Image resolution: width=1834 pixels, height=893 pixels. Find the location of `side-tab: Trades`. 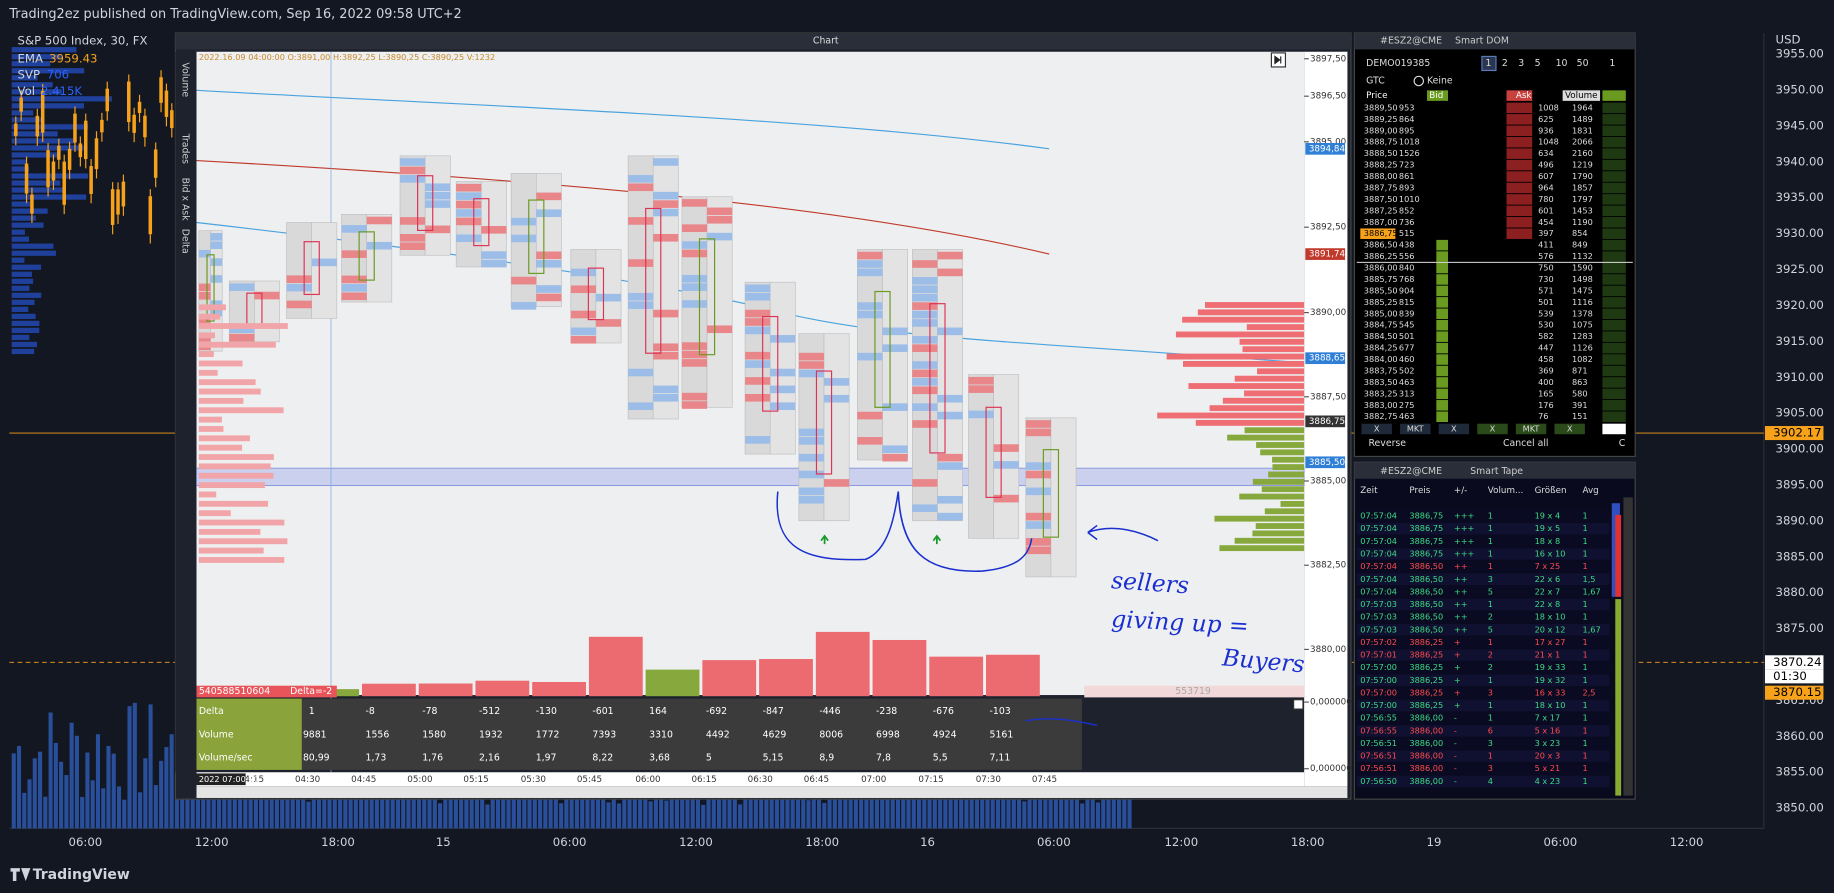

side-tab: Trades is located at coordinates (184, 149).